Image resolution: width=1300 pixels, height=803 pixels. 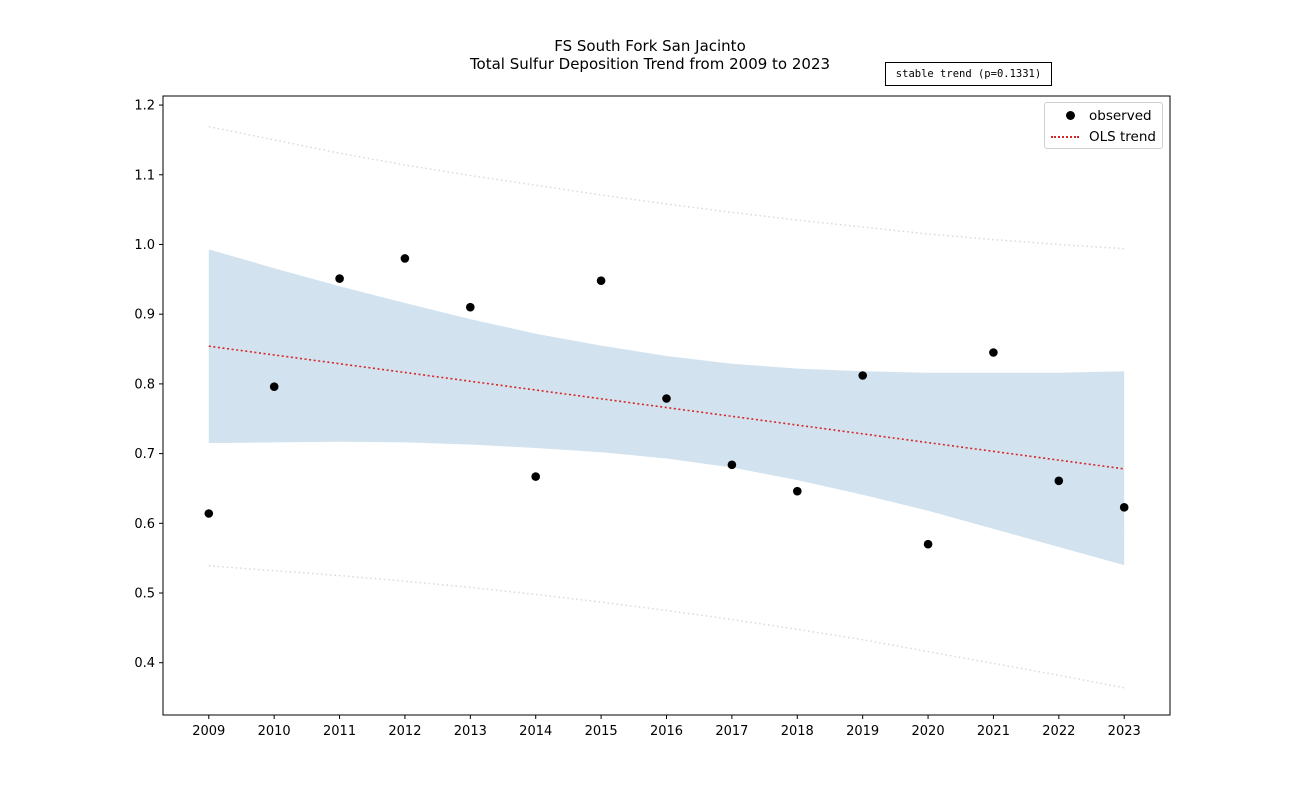 I want to click on x-tick-label-2011: 2011, so click(x=339, y=731).